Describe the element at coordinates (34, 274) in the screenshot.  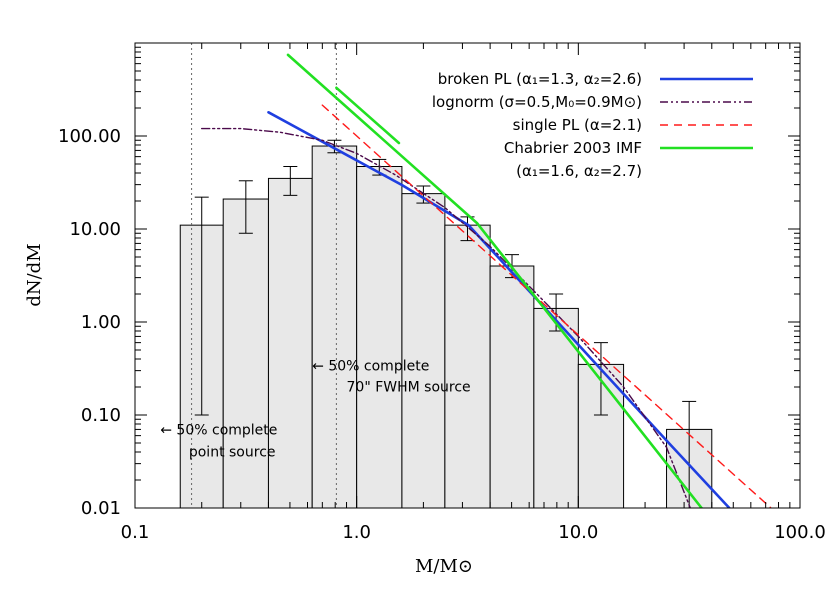
I see `y-axis-label: dN/dM` at that location.